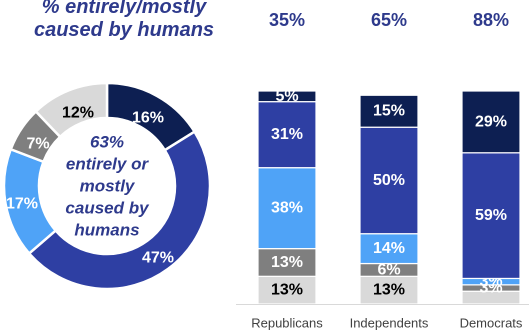 The height and width of the screenshot is (332, 529). Describe the element at coordinates (158, 258) in the screenshot. I see `donut-slice-label: 47%` at that location.